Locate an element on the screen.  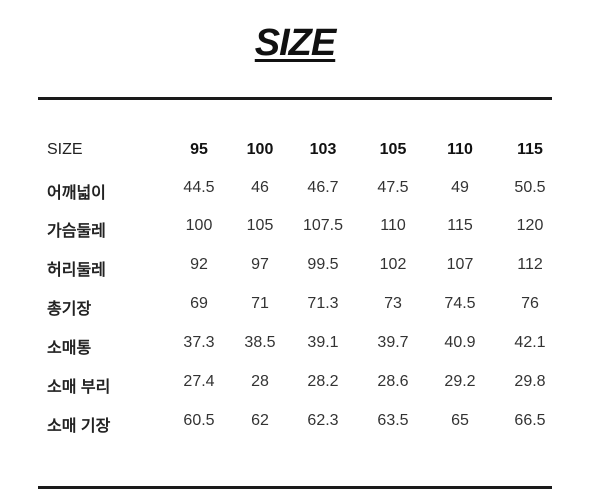
row-label: 어깨넓이 is located at coordinates (76, 193).